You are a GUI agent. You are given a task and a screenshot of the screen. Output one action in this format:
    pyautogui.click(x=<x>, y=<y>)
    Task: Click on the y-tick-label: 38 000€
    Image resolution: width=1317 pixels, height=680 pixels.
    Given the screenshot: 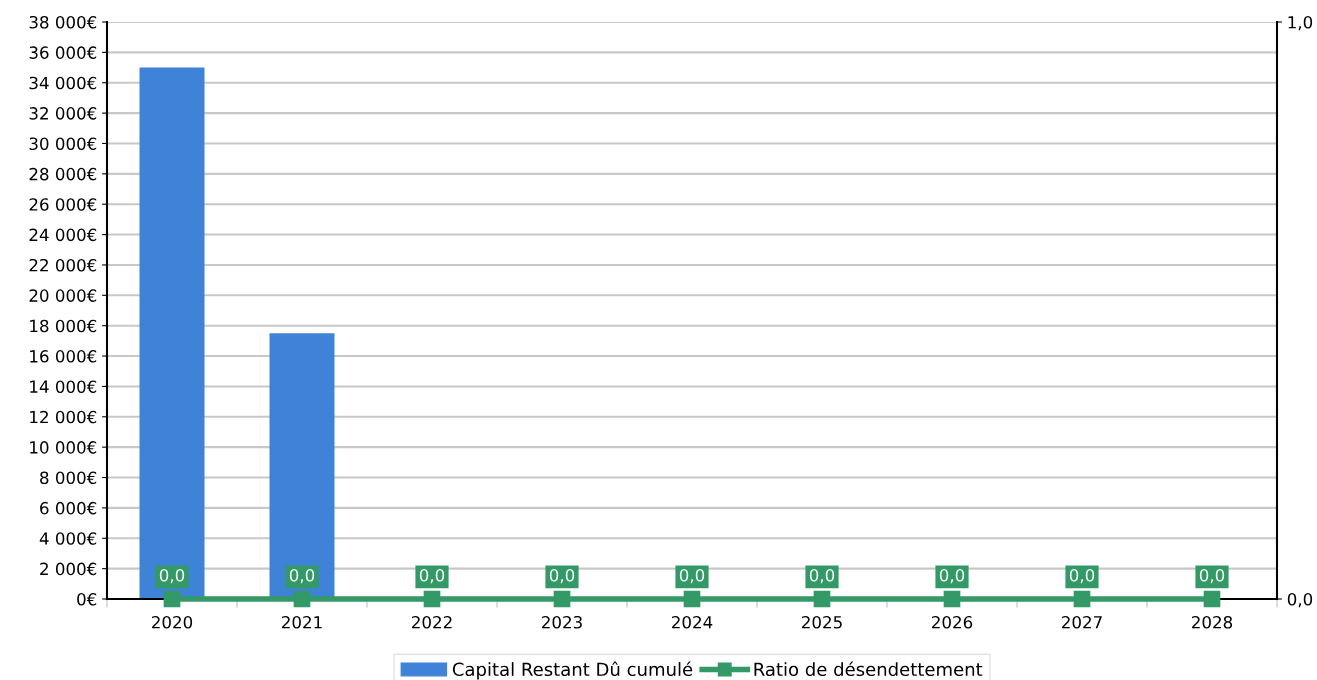 What is the action you would take?
    pyautogui.click(x=63, y=22)
    